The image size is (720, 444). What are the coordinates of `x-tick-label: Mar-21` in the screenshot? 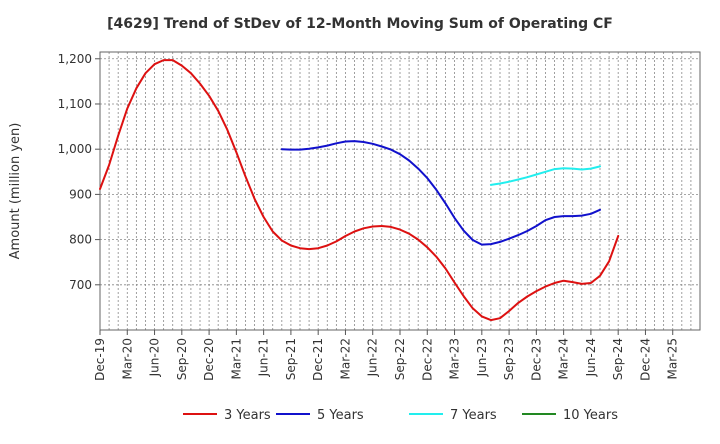 It's located at (236, 358).